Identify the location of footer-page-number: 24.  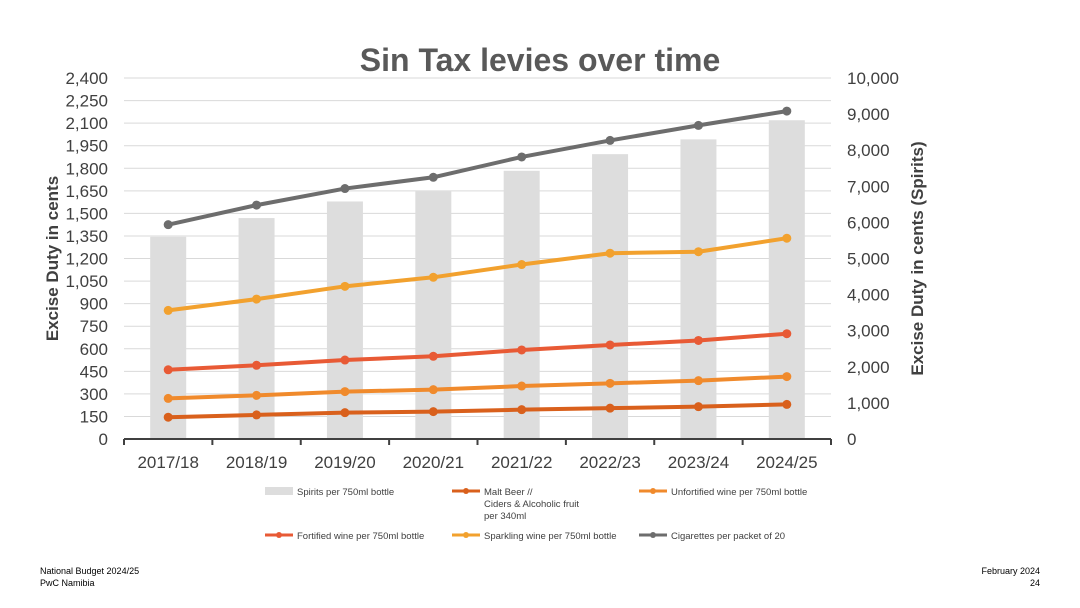
(1034, 583).